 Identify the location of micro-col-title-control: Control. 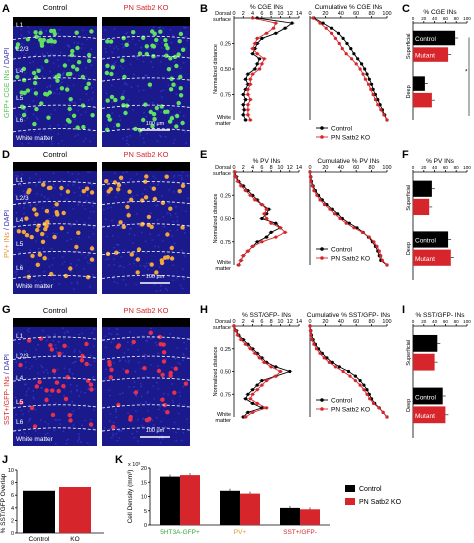
(55, 154).